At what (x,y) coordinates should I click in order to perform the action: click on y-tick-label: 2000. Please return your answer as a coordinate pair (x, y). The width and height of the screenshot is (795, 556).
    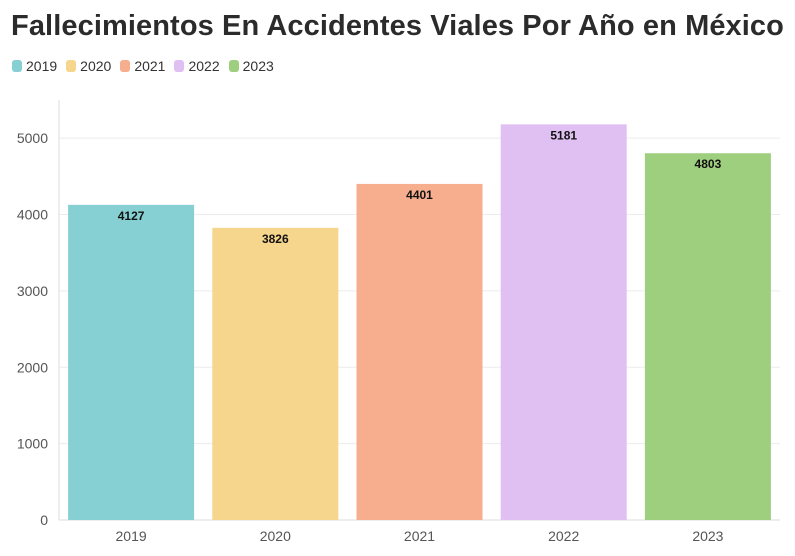
    Looking at the image, I should click on (32, 367).